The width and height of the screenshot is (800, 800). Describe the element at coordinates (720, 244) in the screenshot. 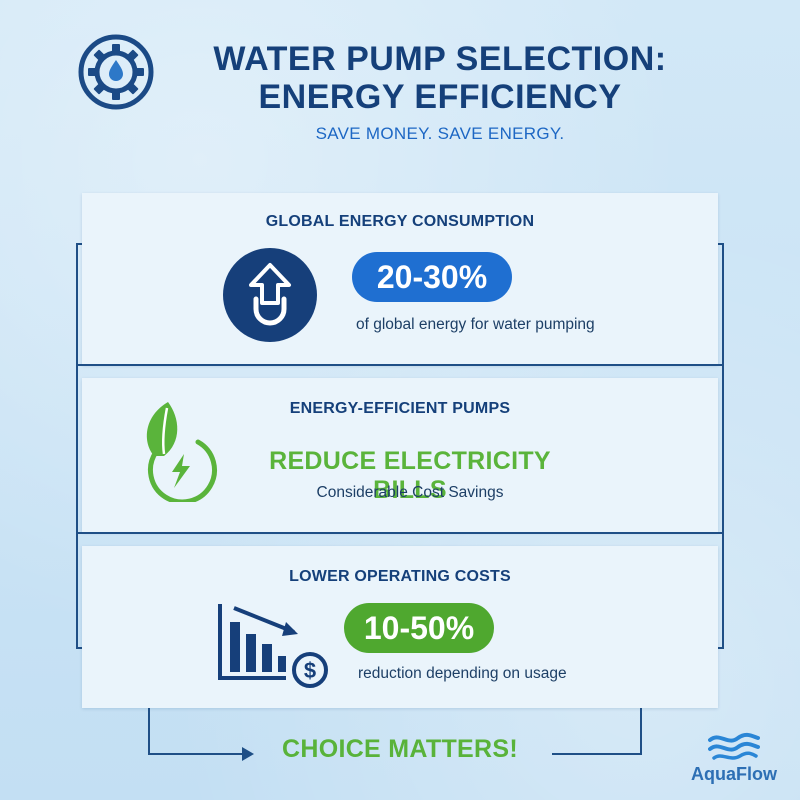

I see `connector-right-top` at that location.